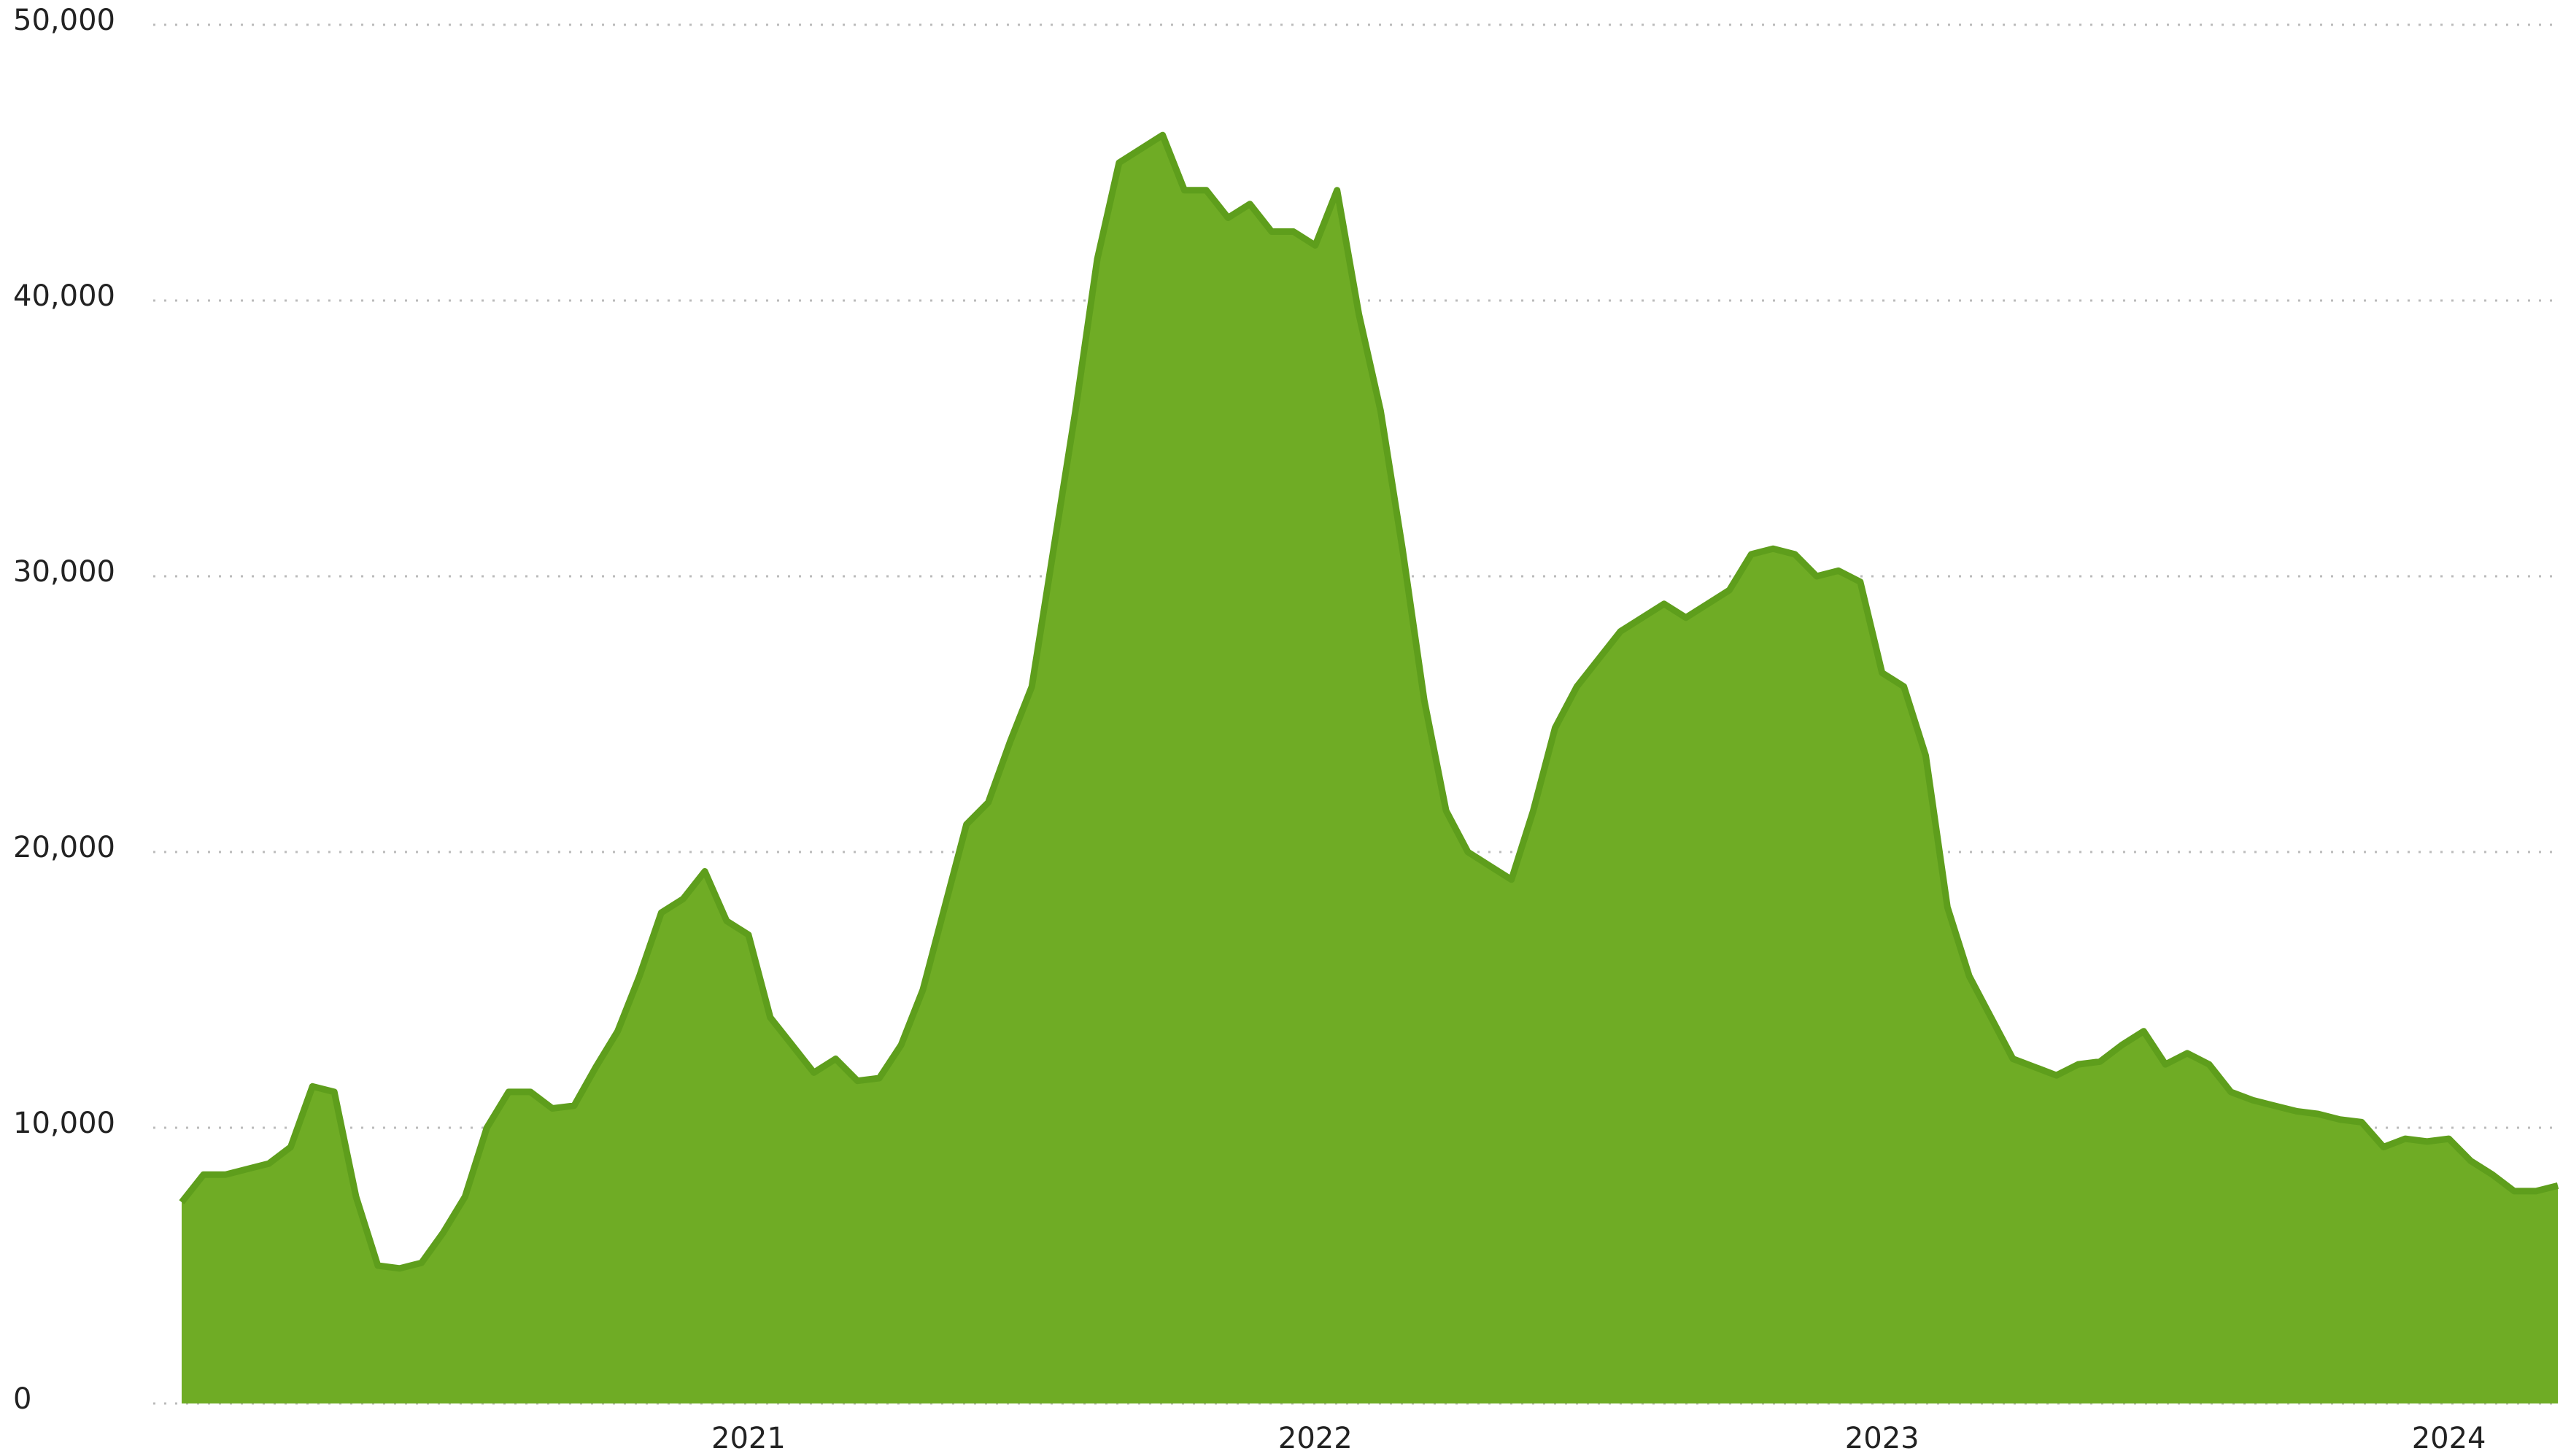  I want to click on y-tick-label: 20,000, so click(64, 847).